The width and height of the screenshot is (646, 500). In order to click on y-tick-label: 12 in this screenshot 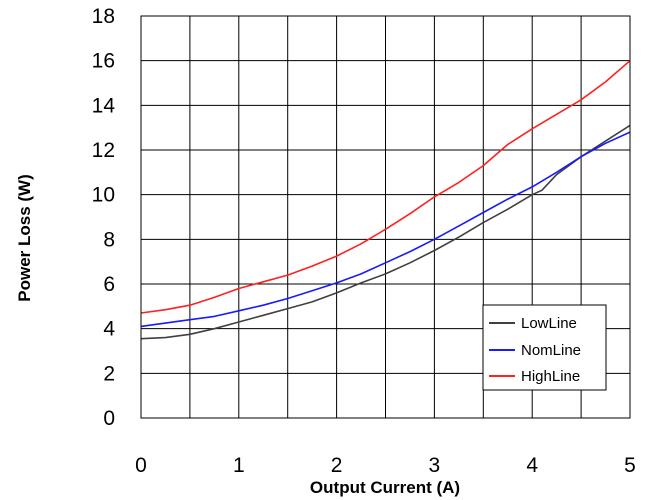, I will do `click(103, 150)`.